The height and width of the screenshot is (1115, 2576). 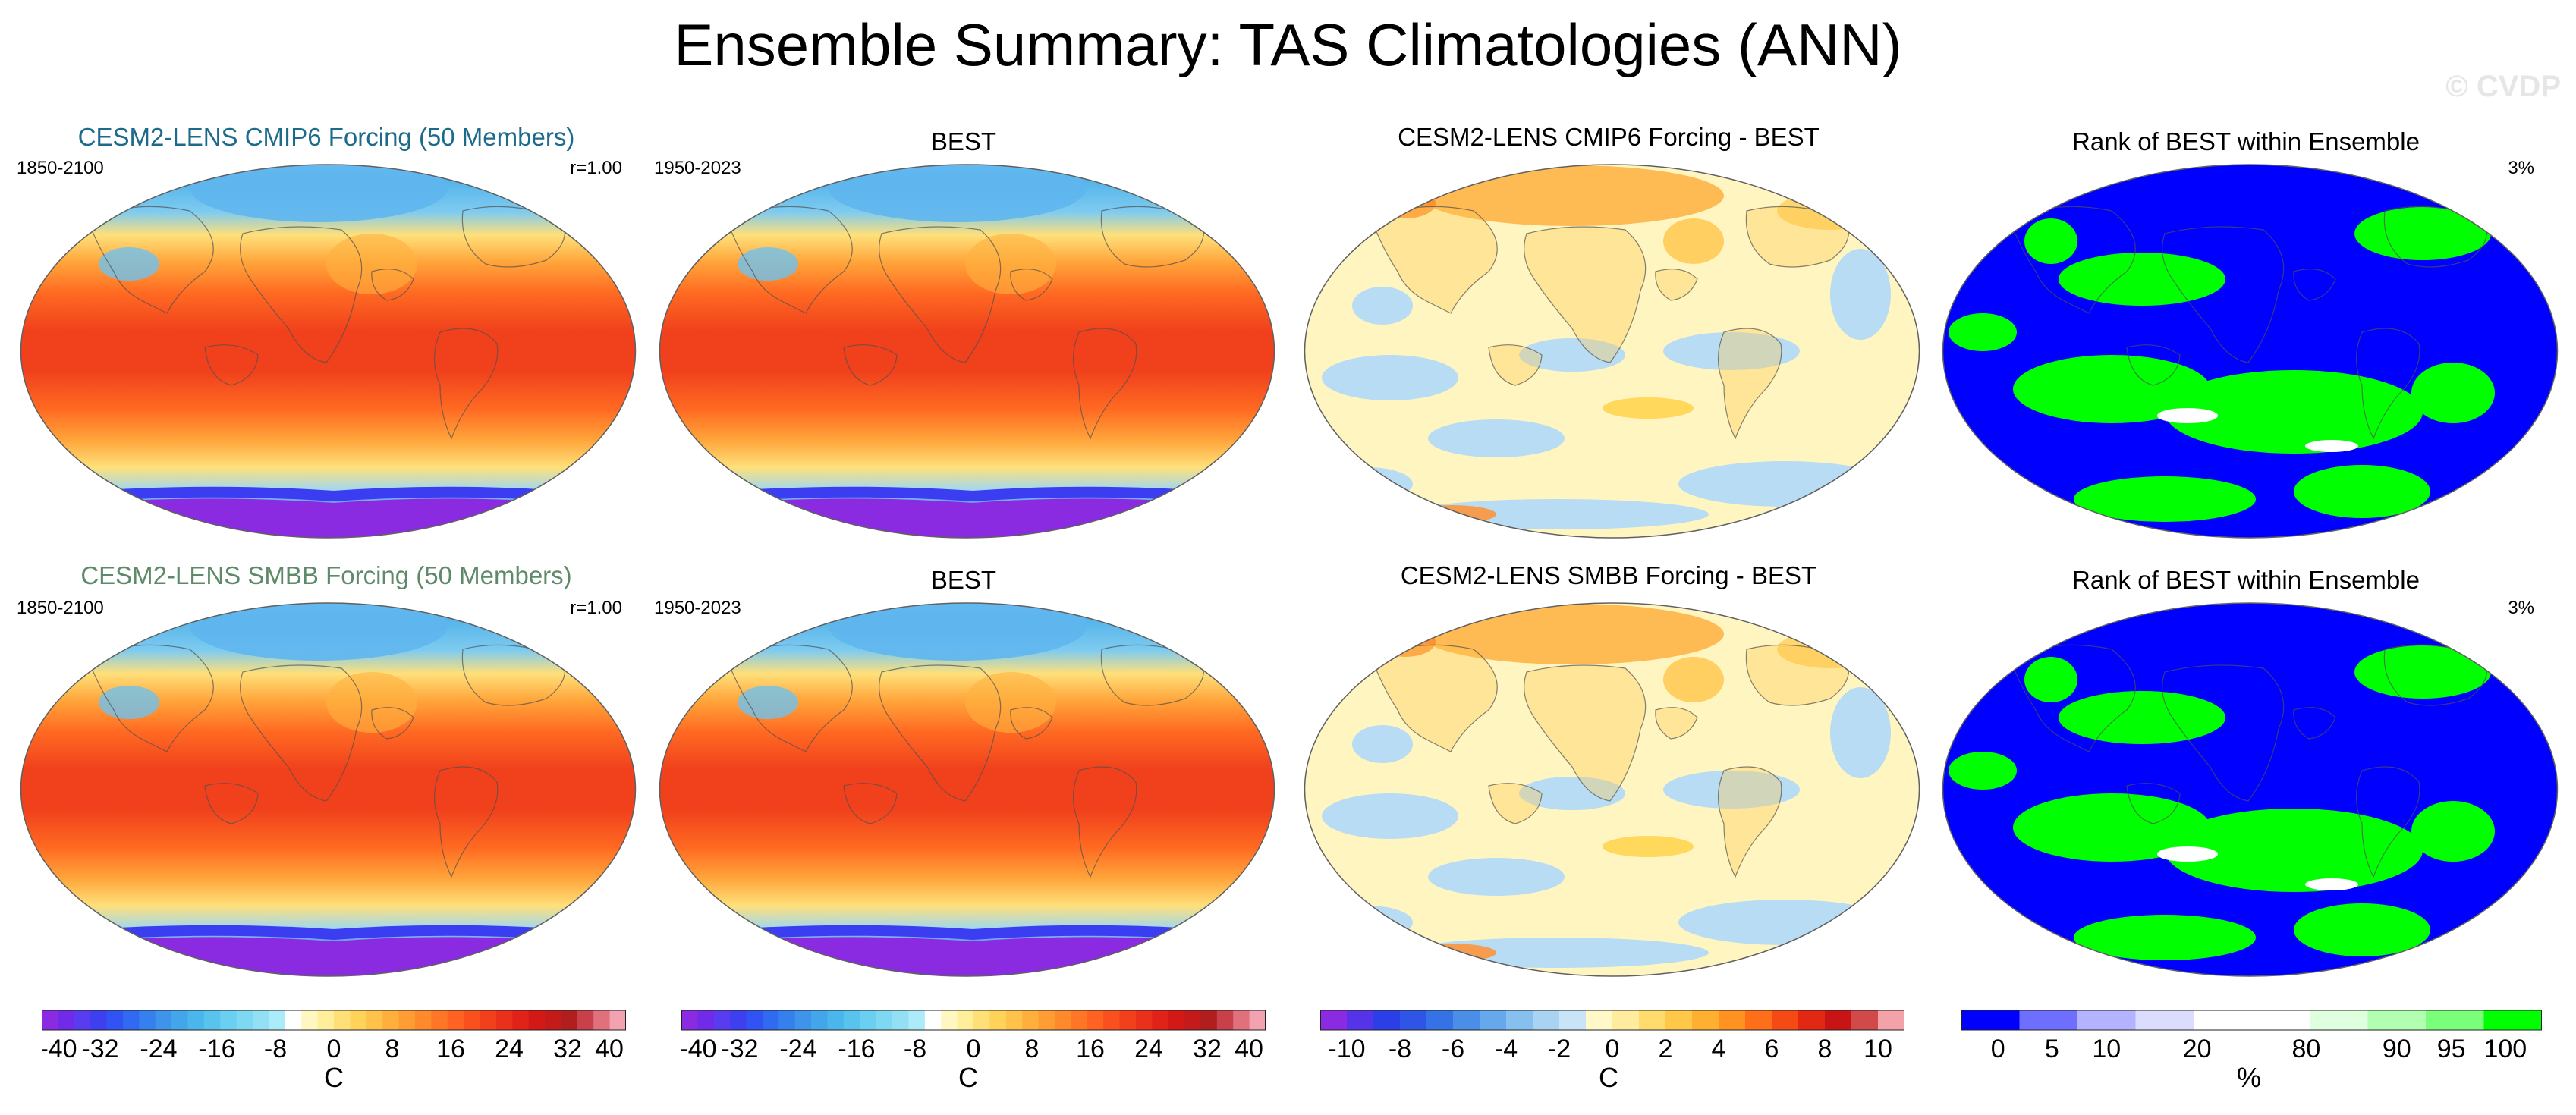 What do you see at coordinates (1400, 1048) in the screenshot?
I see `colorbar-3-tick-label: -8` at bounding box center [1400, 1048].